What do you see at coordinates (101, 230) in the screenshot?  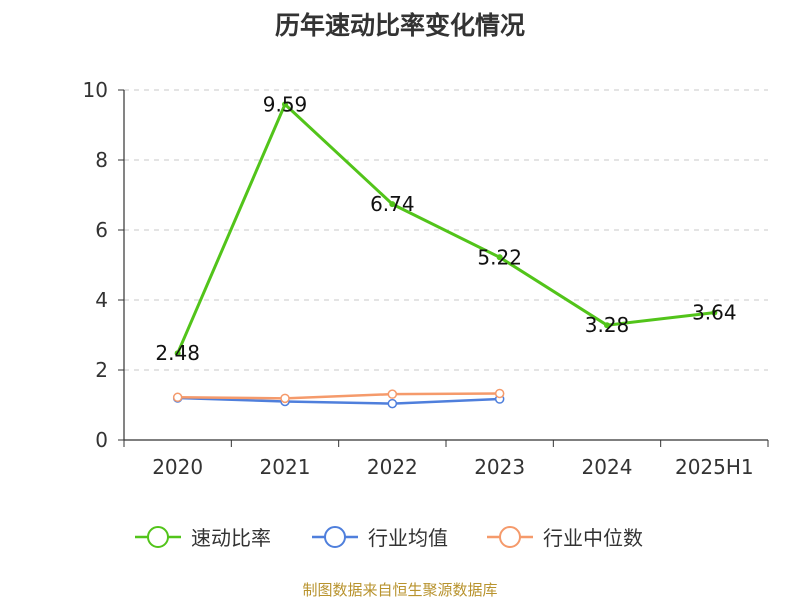 I see `y-tick-label: 6` at bounding box center [101, 230].